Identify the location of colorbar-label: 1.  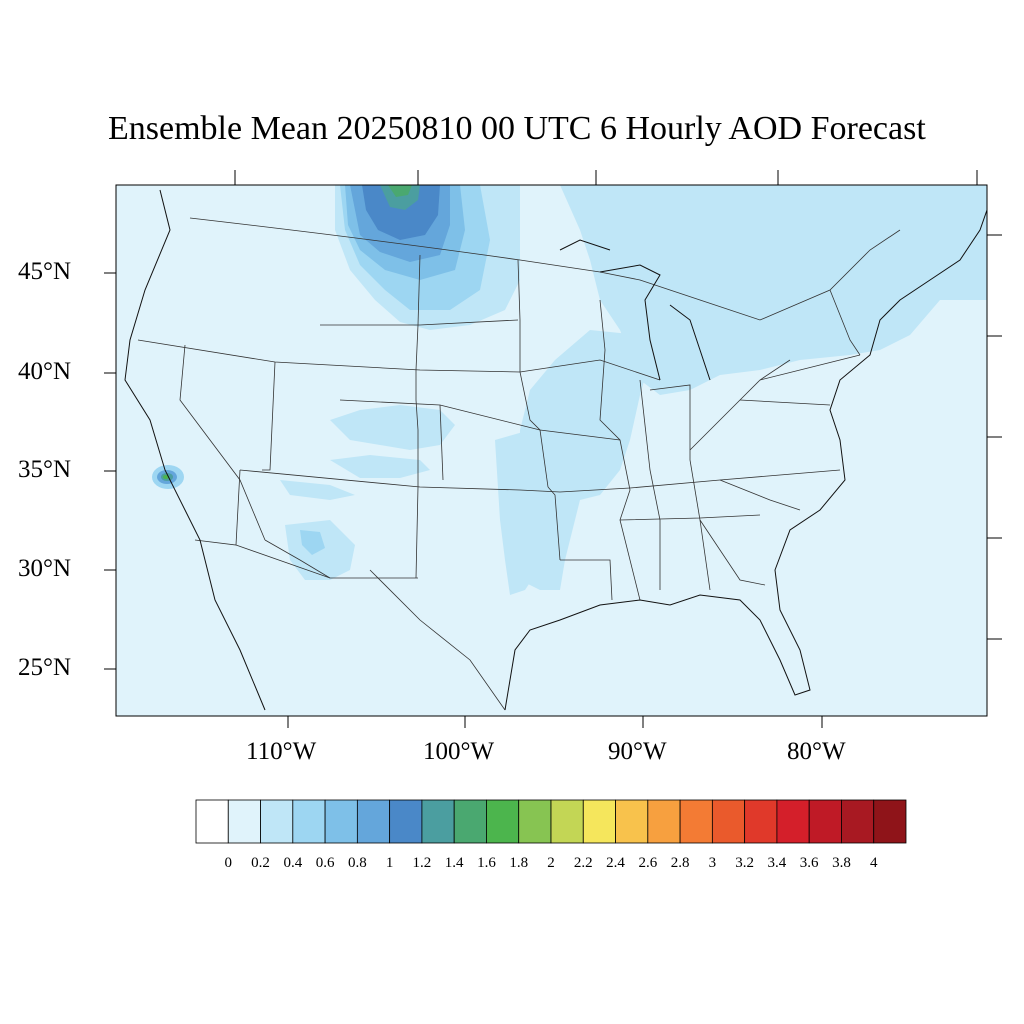
(389, 863).